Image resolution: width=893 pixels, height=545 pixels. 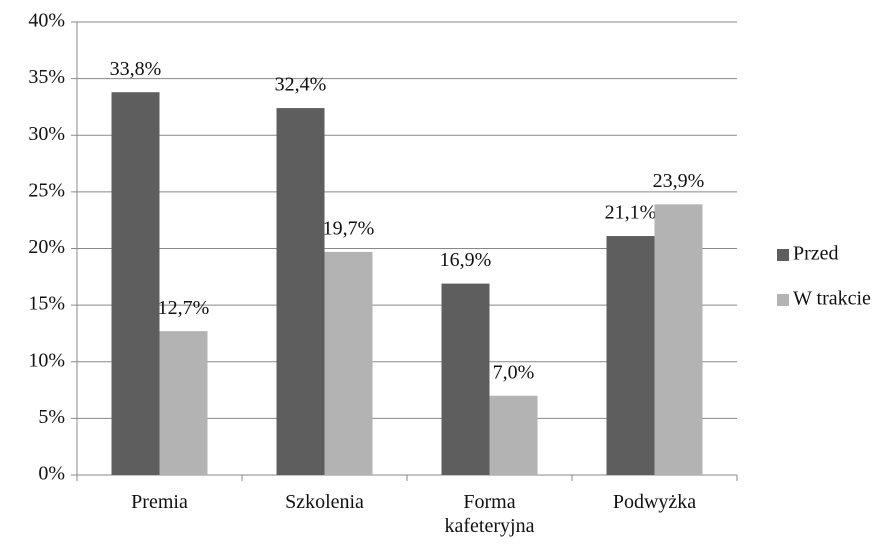 What do you see at coordinates (46, 21) in the screenshot?
I see `y-tick-label: 40%` at bounding box center [46, 21].